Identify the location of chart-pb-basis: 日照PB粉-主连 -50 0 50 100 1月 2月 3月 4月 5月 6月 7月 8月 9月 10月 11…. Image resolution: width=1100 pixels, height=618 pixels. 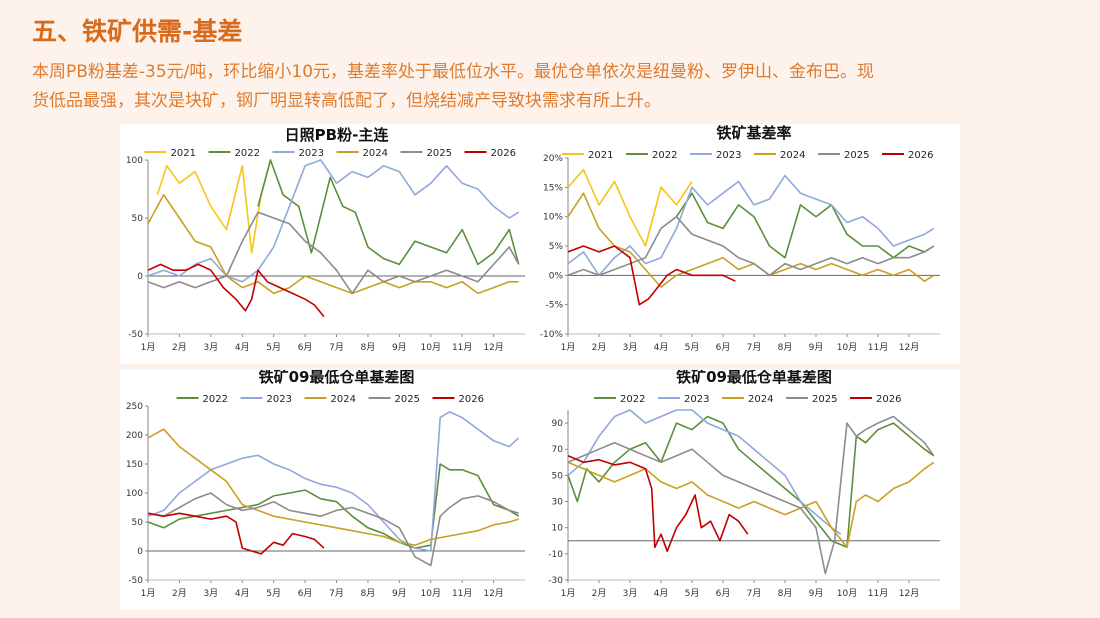
(325, 239).